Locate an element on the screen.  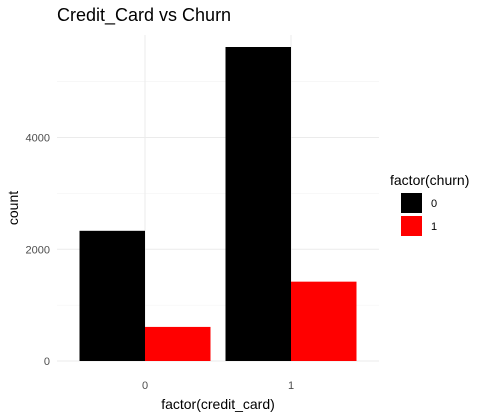
legend: factor(churn) 01 is located at coordinates (429, 204).